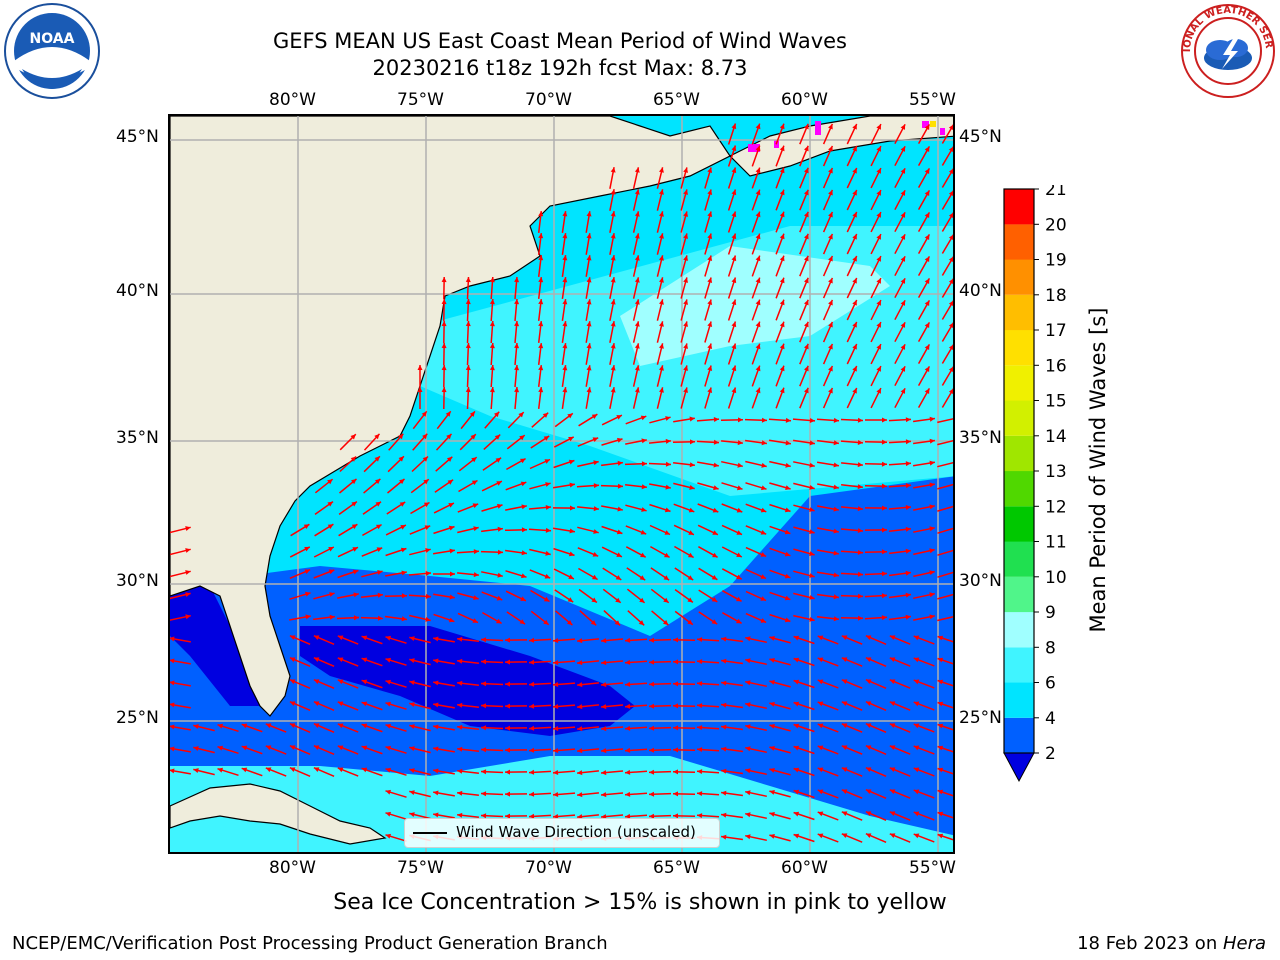  I want to click on lat-label-right: 40°N, so click(980, 291).